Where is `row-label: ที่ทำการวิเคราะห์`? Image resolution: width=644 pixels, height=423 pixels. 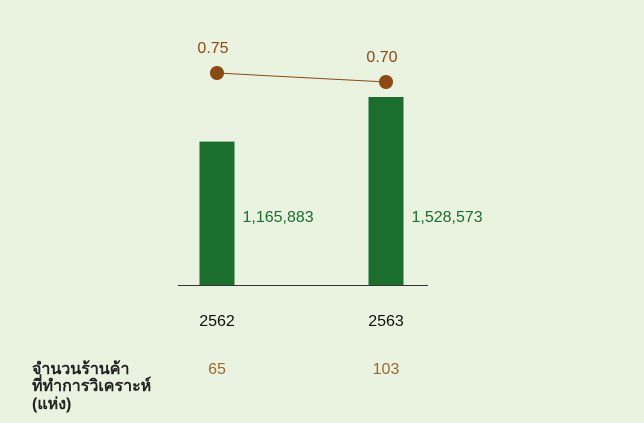 row-label: ที่ทำการวิเคราะห์ is located at coordinates (91, 384).